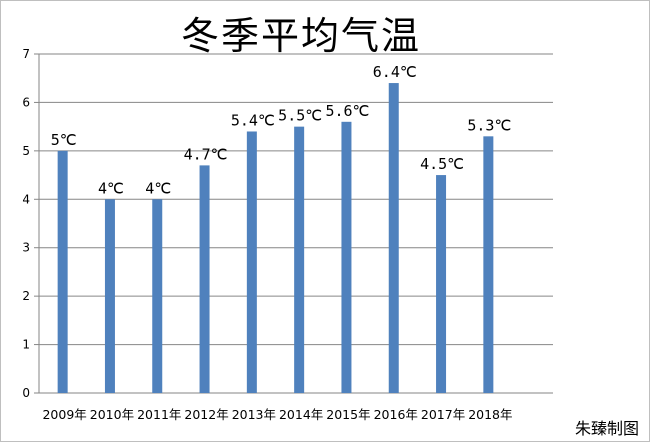  I want to click on data-label: 5℃, so click(64, 140).